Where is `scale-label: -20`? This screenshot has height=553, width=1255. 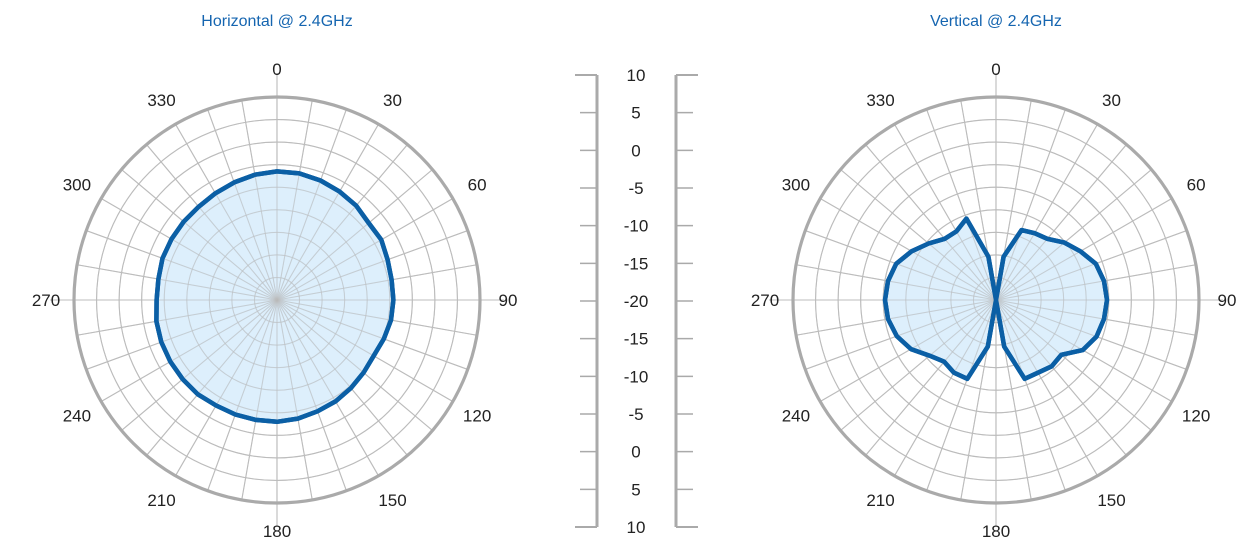
scale-label: -20 is located at coordinates (636, 301).